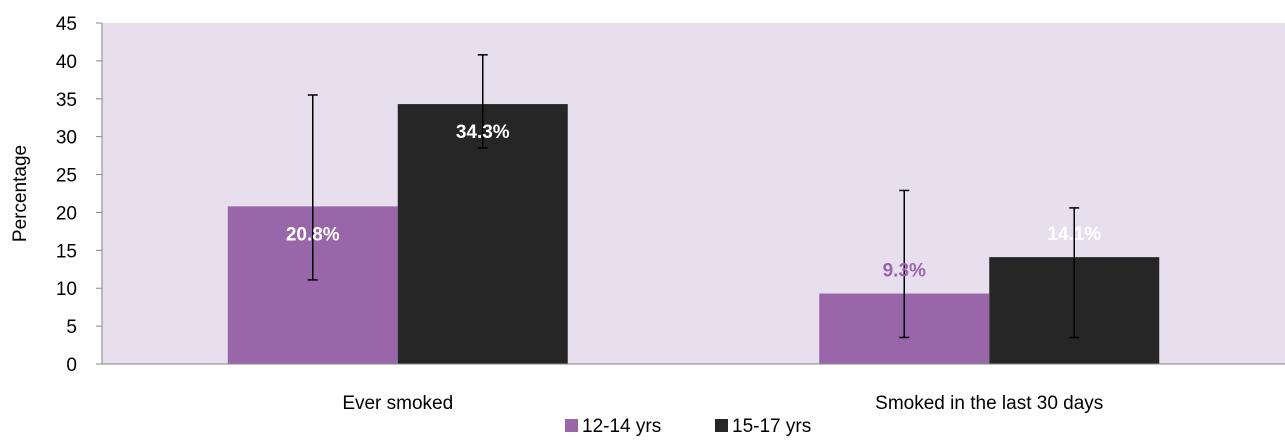 The height and width of the screenshot is (441, 1285). What do you see at coordinates (66, 24) in the screenshot?
I see `y-tick-label: 45` at bounding box center [66, 24].